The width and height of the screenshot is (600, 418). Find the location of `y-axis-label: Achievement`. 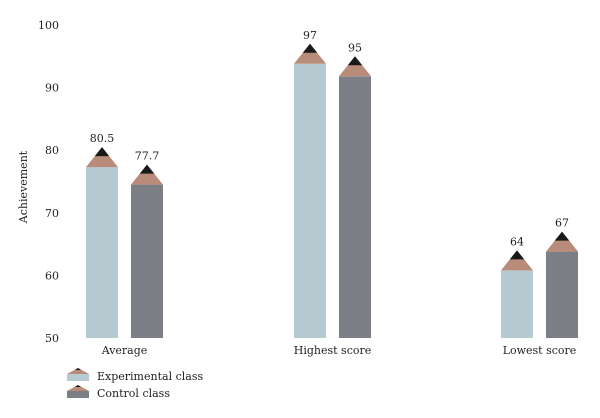

y-axis-label: Achievement is located at coordinates (23, 187).